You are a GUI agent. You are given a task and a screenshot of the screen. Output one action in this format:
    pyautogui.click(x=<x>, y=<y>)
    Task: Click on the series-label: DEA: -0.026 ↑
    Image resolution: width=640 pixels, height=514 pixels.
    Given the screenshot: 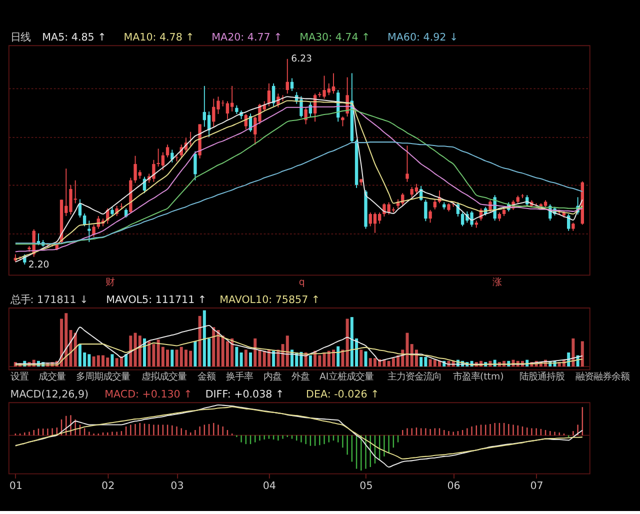 What is the action you would take?
    pyautogui.click(x=343, y=394)
    